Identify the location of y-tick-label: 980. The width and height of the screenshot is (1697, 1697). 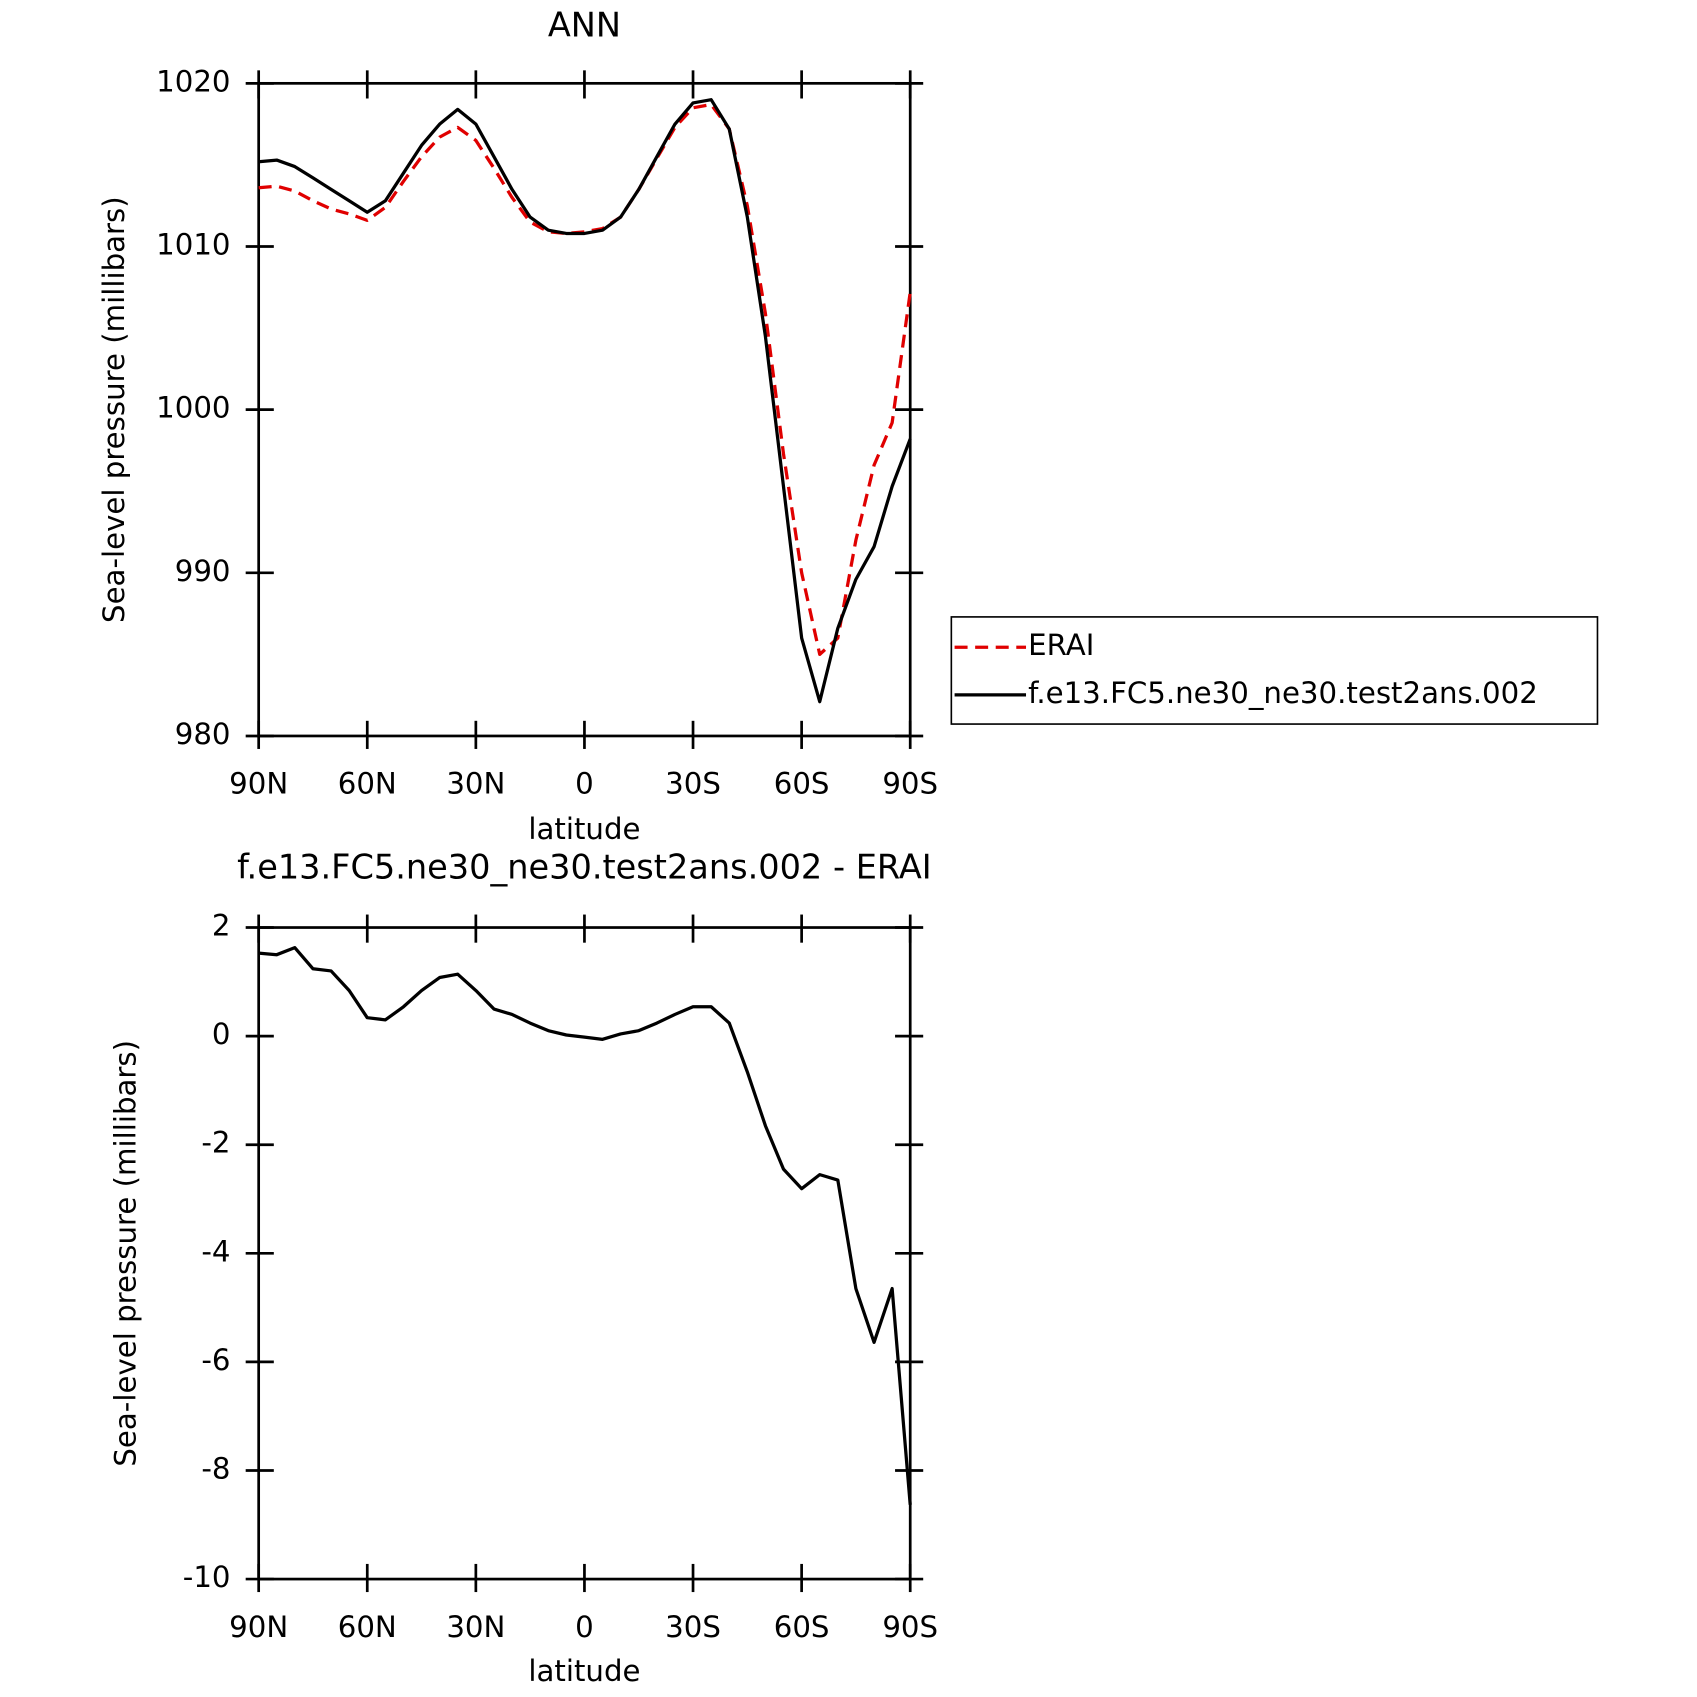
(203, 734).